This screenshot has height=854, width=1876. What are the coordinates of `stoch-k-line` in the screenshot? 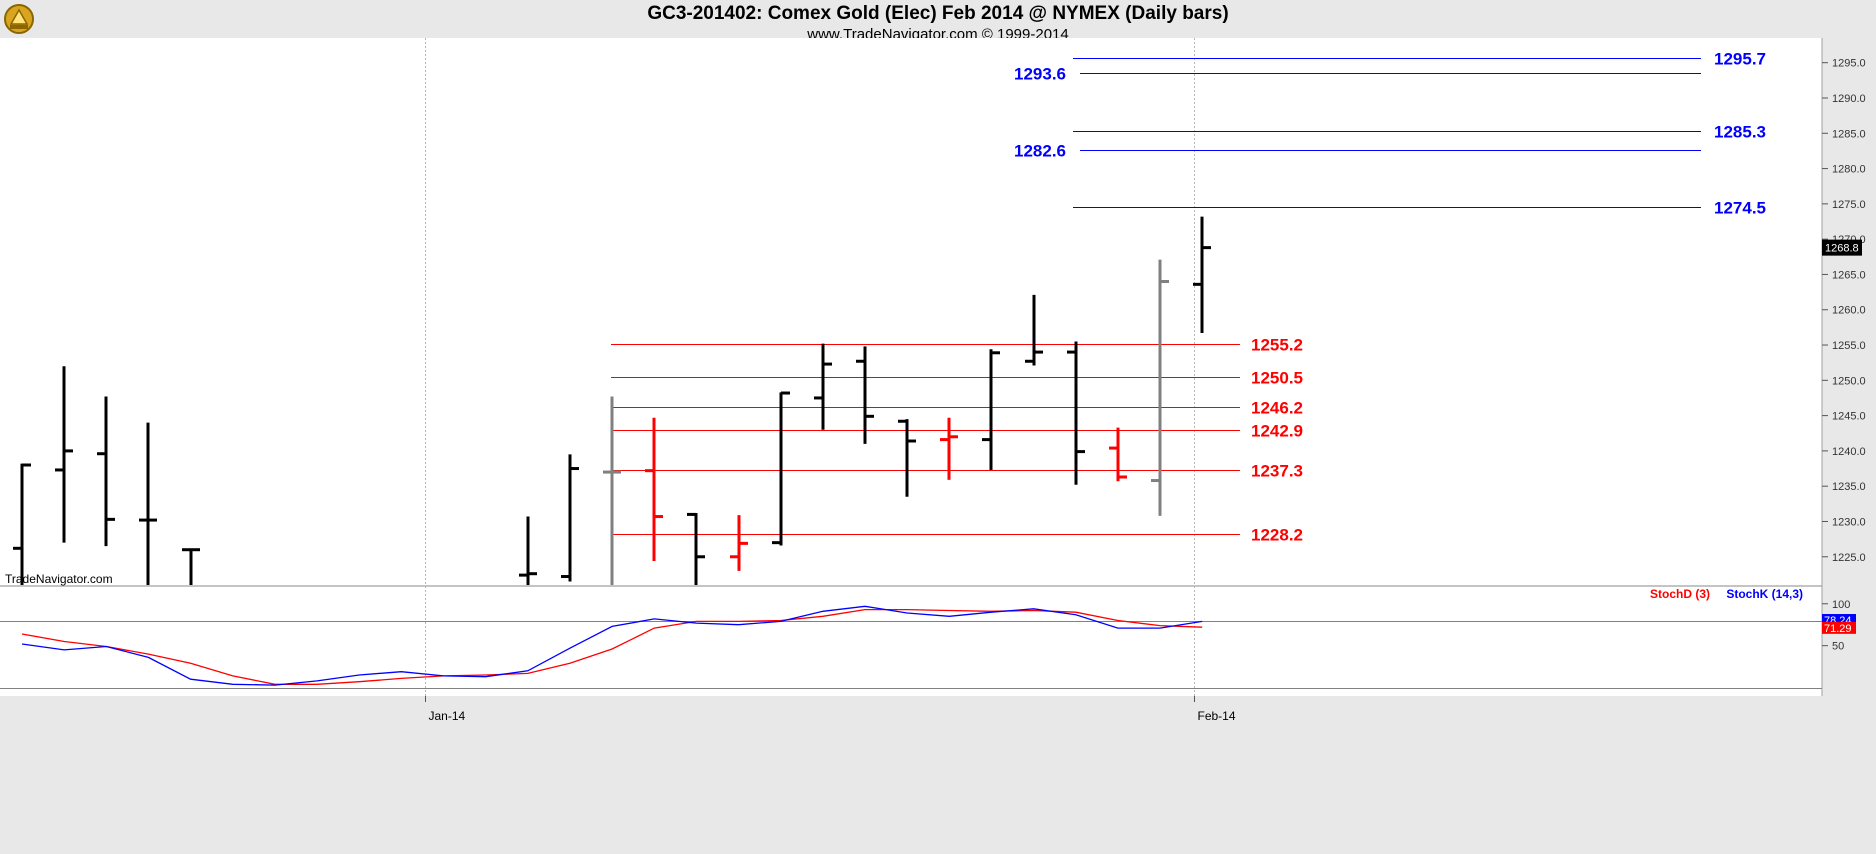 It's located at (612, 645).